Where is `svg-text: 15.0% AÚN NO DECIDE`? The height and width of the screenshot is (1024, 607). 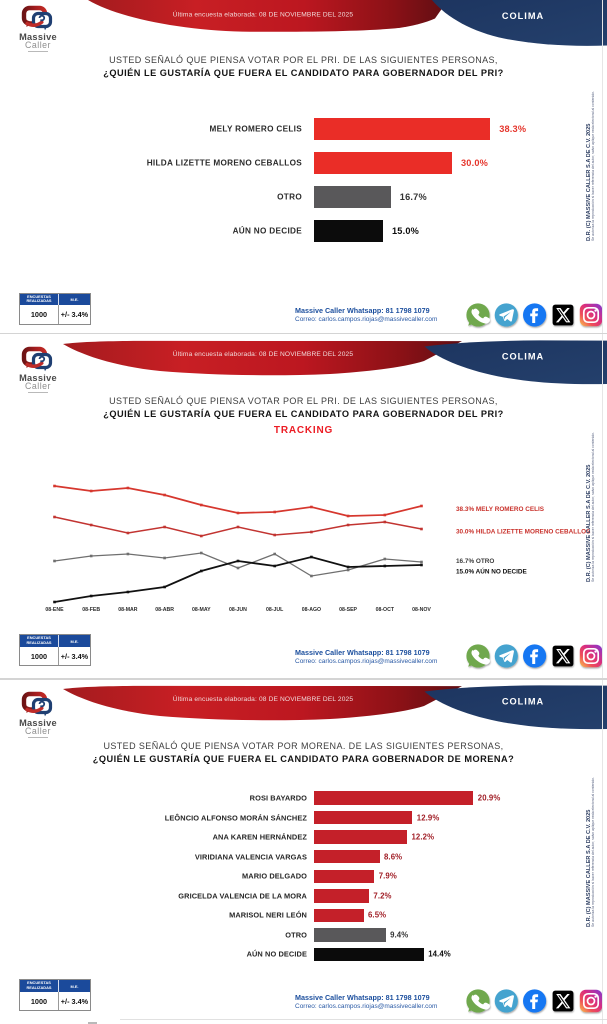
svg-text: 15.0% AÚN NO DECIDE is located at coordinates (492, 571).